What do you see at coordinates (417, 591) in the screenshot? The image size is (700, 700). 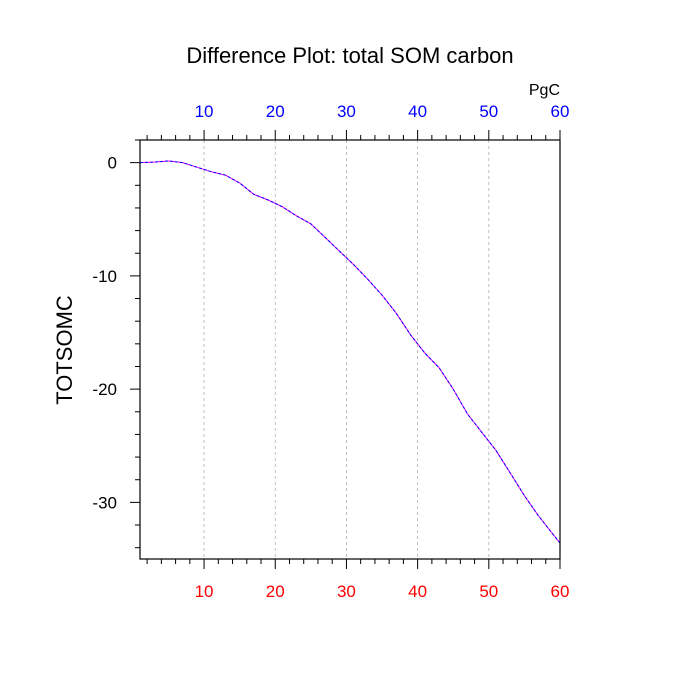 I see `x-tick-label-bottom: 40` at bounding box center [417, 591].